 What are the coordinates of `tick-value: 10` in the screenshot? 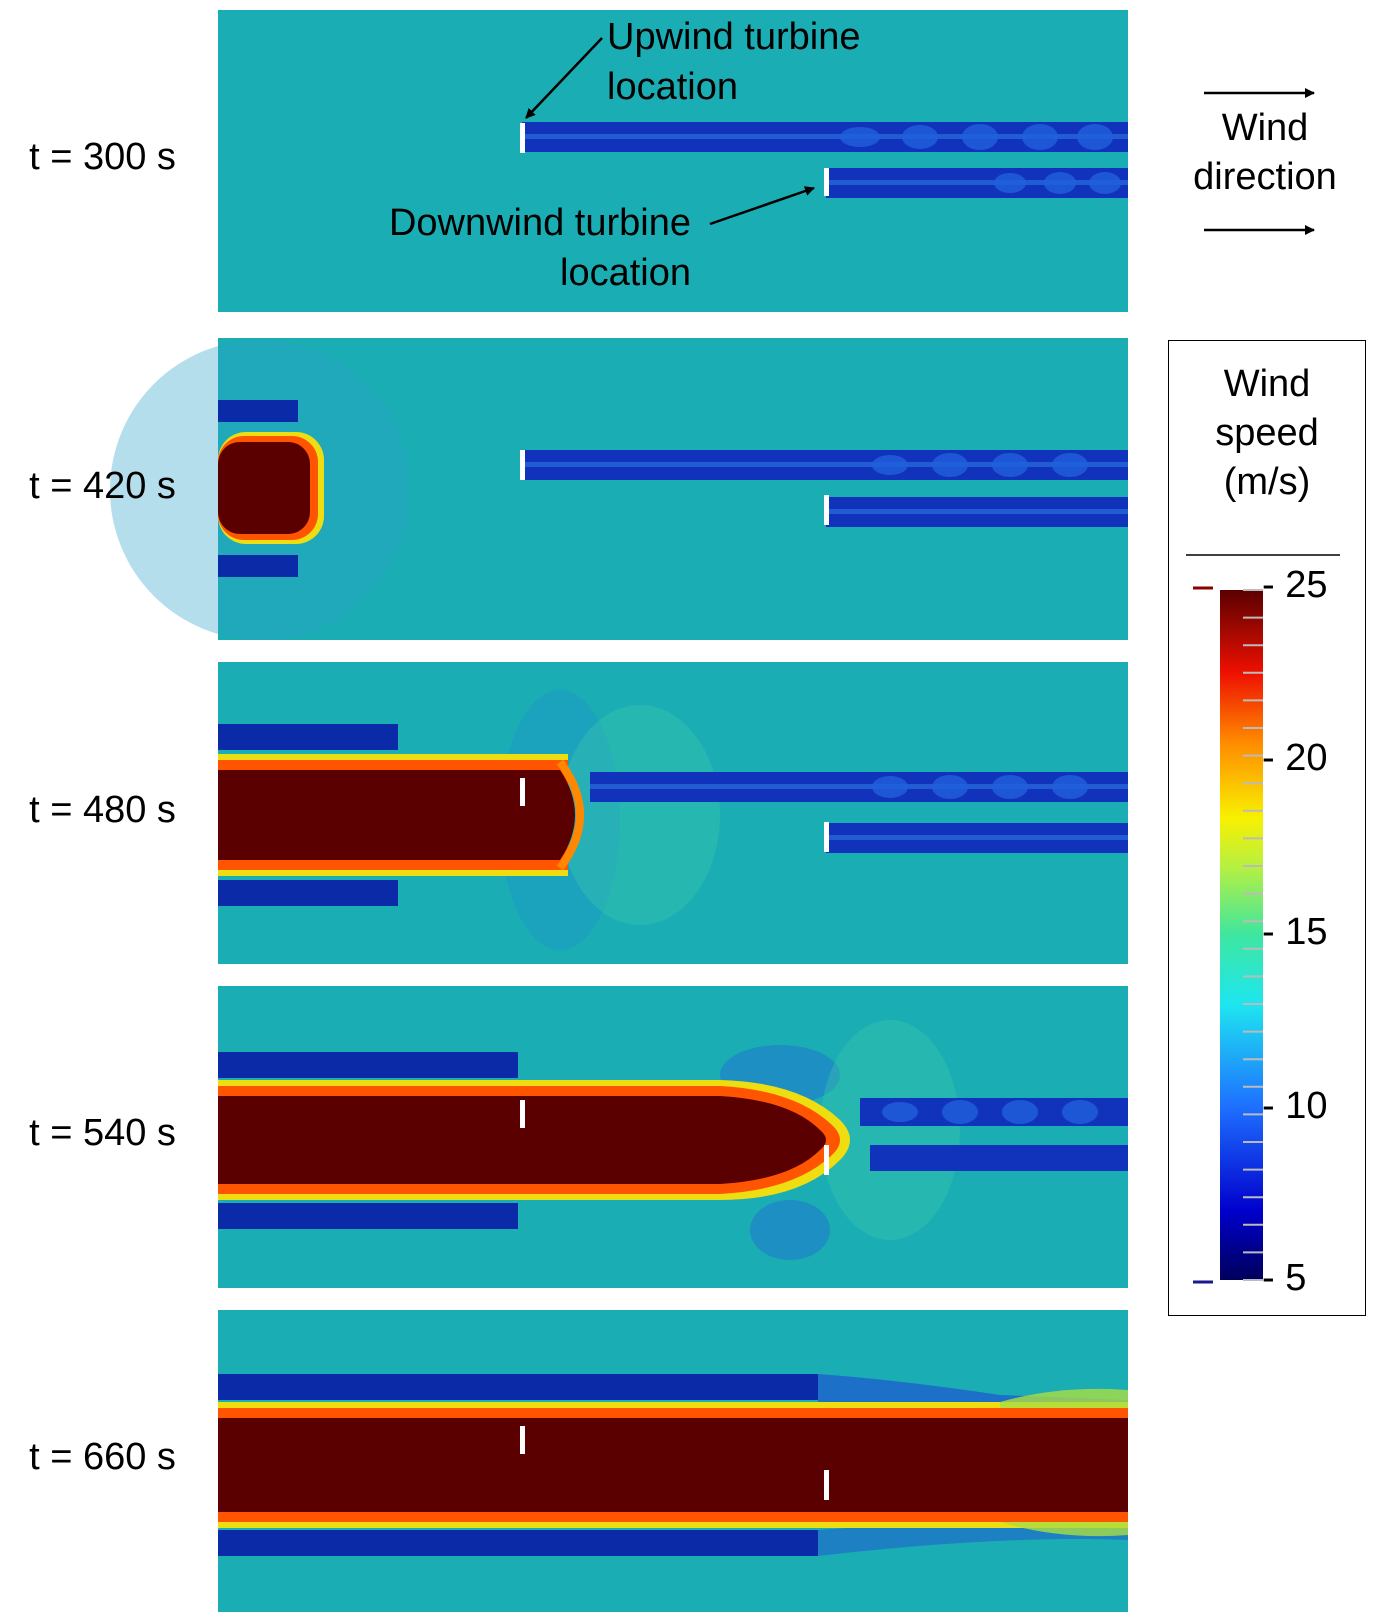 It's located at (1306, 1106).